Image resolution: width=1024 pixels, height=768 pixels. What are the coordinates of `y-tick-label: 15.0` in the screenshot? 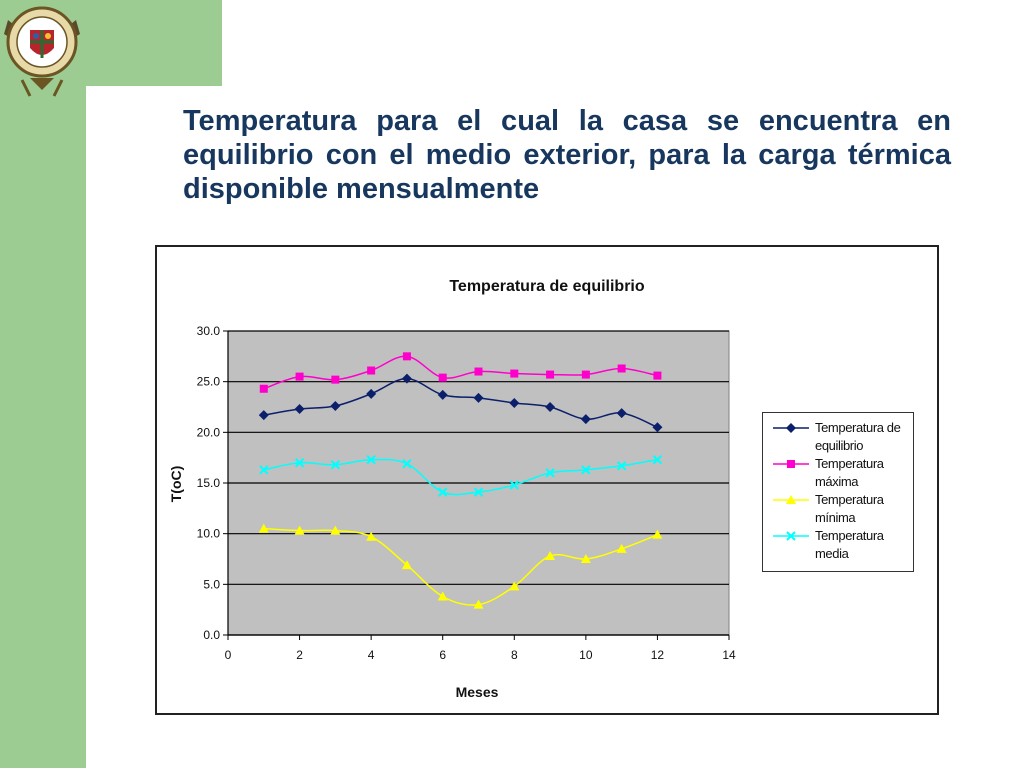 It's located at (209, 483).